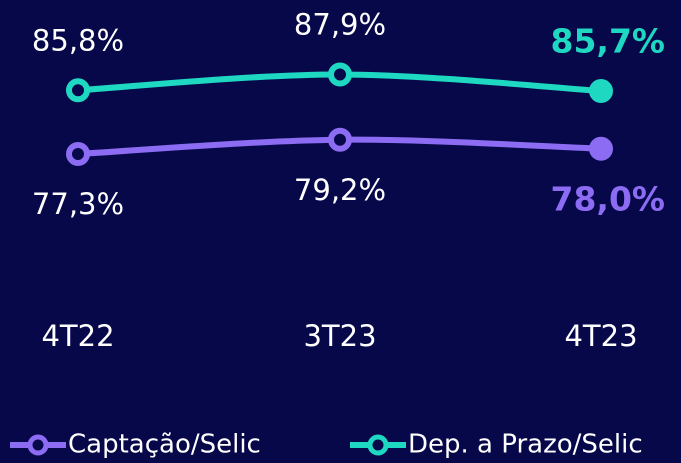  I want to click on data-label: 87,9%, so click(340, 25).